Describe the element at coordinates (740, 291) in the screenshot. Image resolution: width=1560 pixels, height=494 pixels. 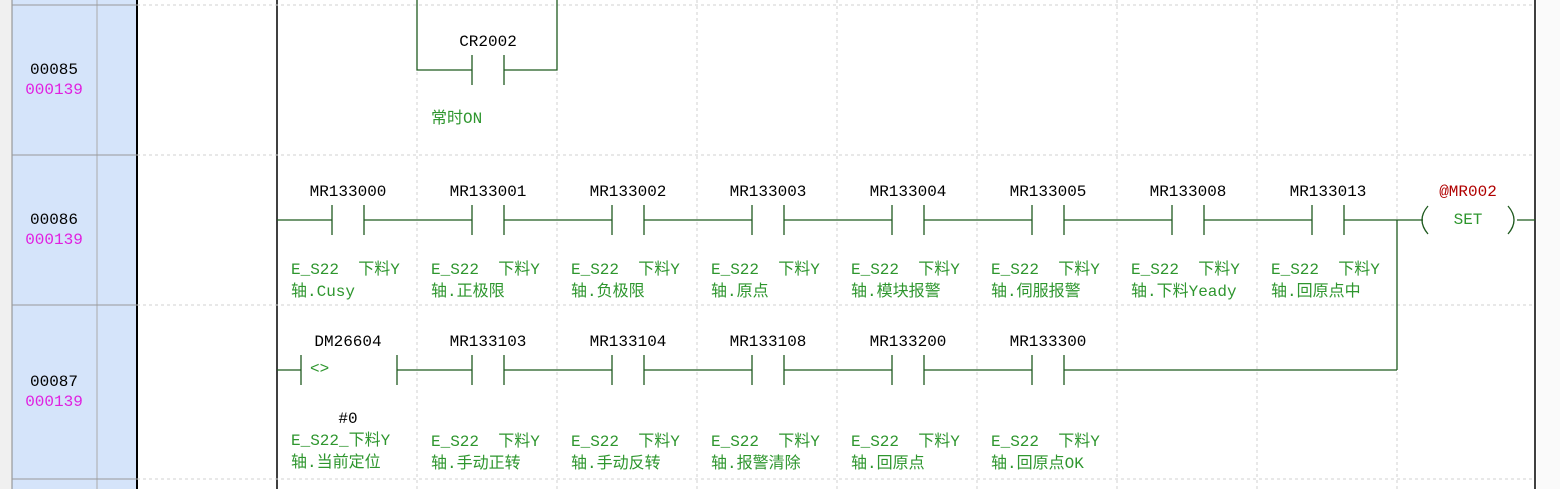
I see `comment: 轴.原点` at that location.